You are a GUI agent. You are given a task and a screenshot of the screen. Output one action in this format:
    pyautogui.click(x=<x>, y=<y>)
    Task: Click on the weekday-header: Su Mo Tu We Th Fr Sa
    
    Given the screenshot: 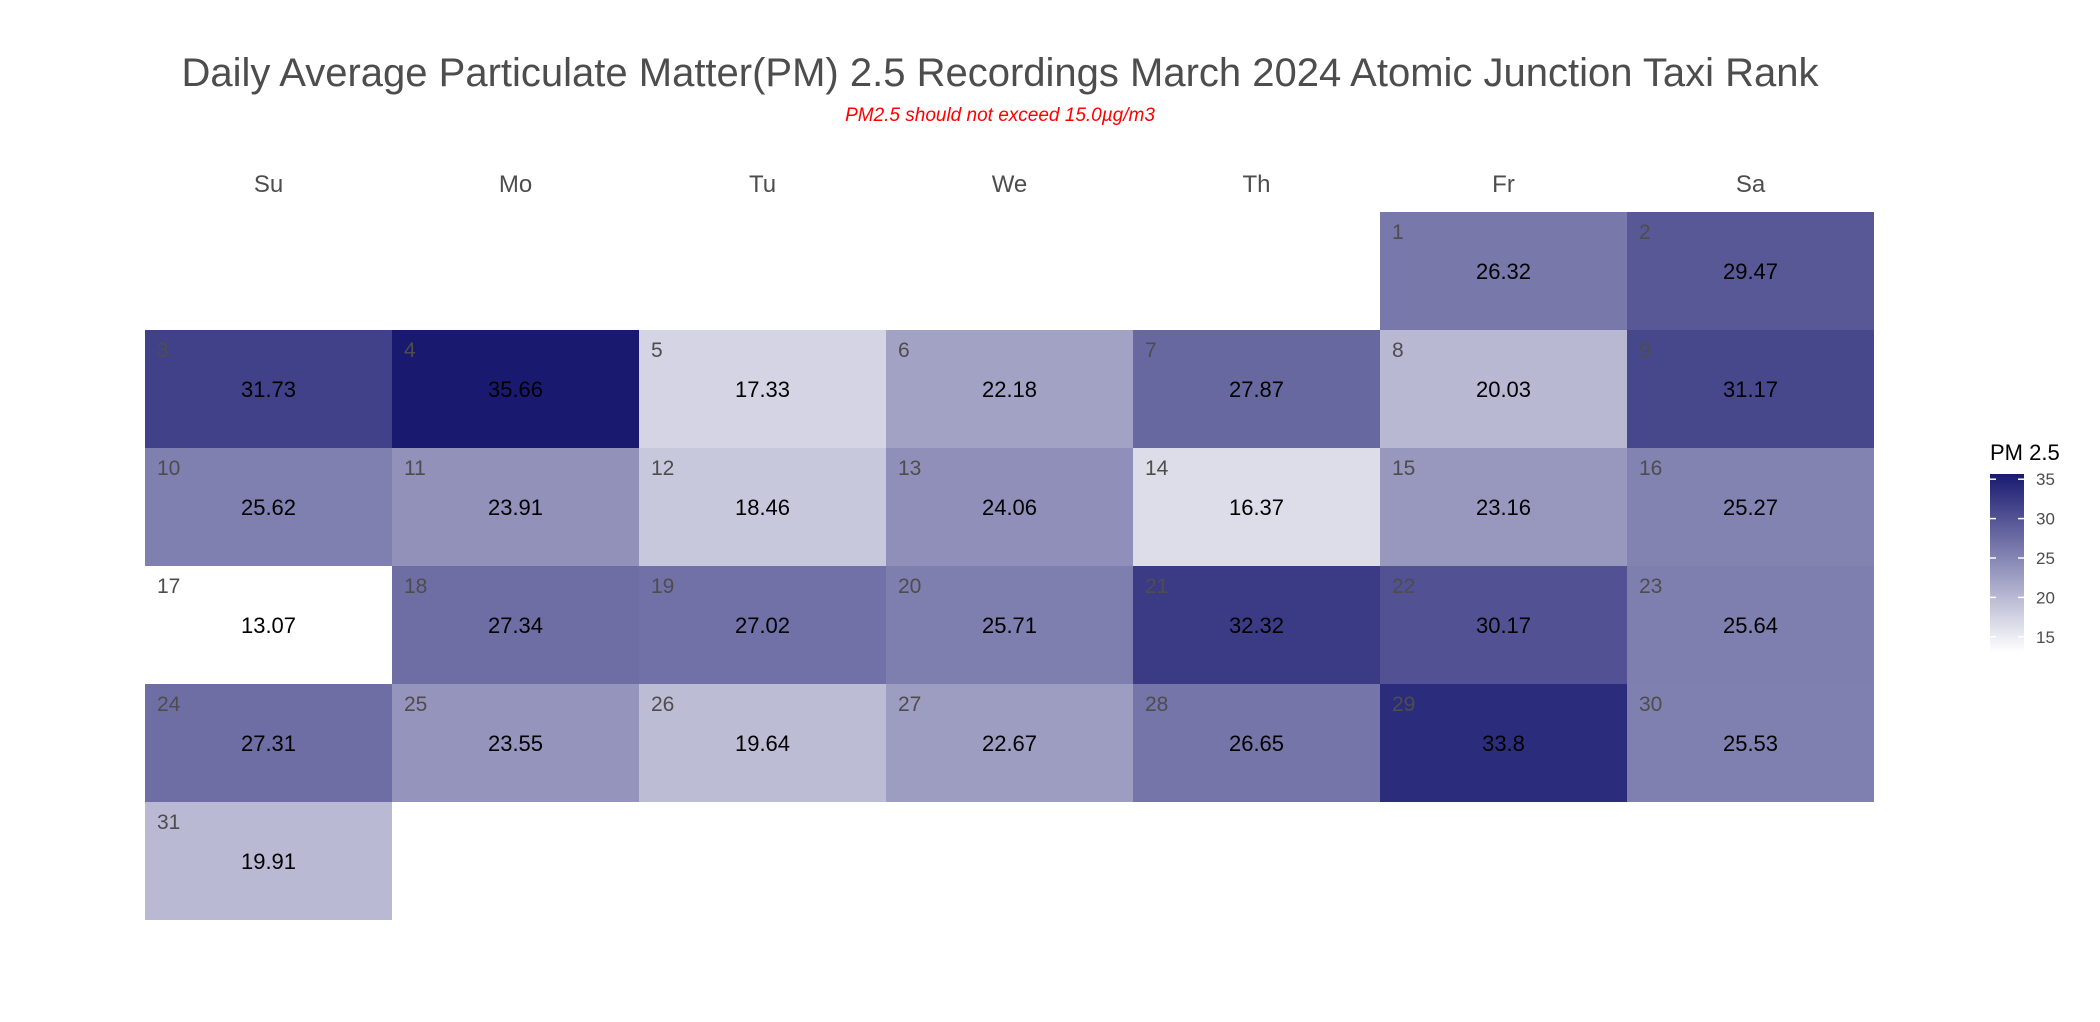 What is the action you would take?
    pyautogui.click(x=1010, y=184)
    